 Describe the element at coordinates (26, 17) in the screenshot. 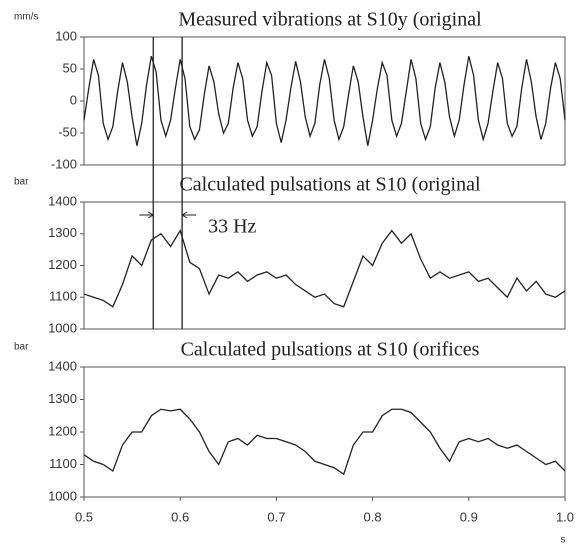

I see `y-axis-label: mm/s` at that location.